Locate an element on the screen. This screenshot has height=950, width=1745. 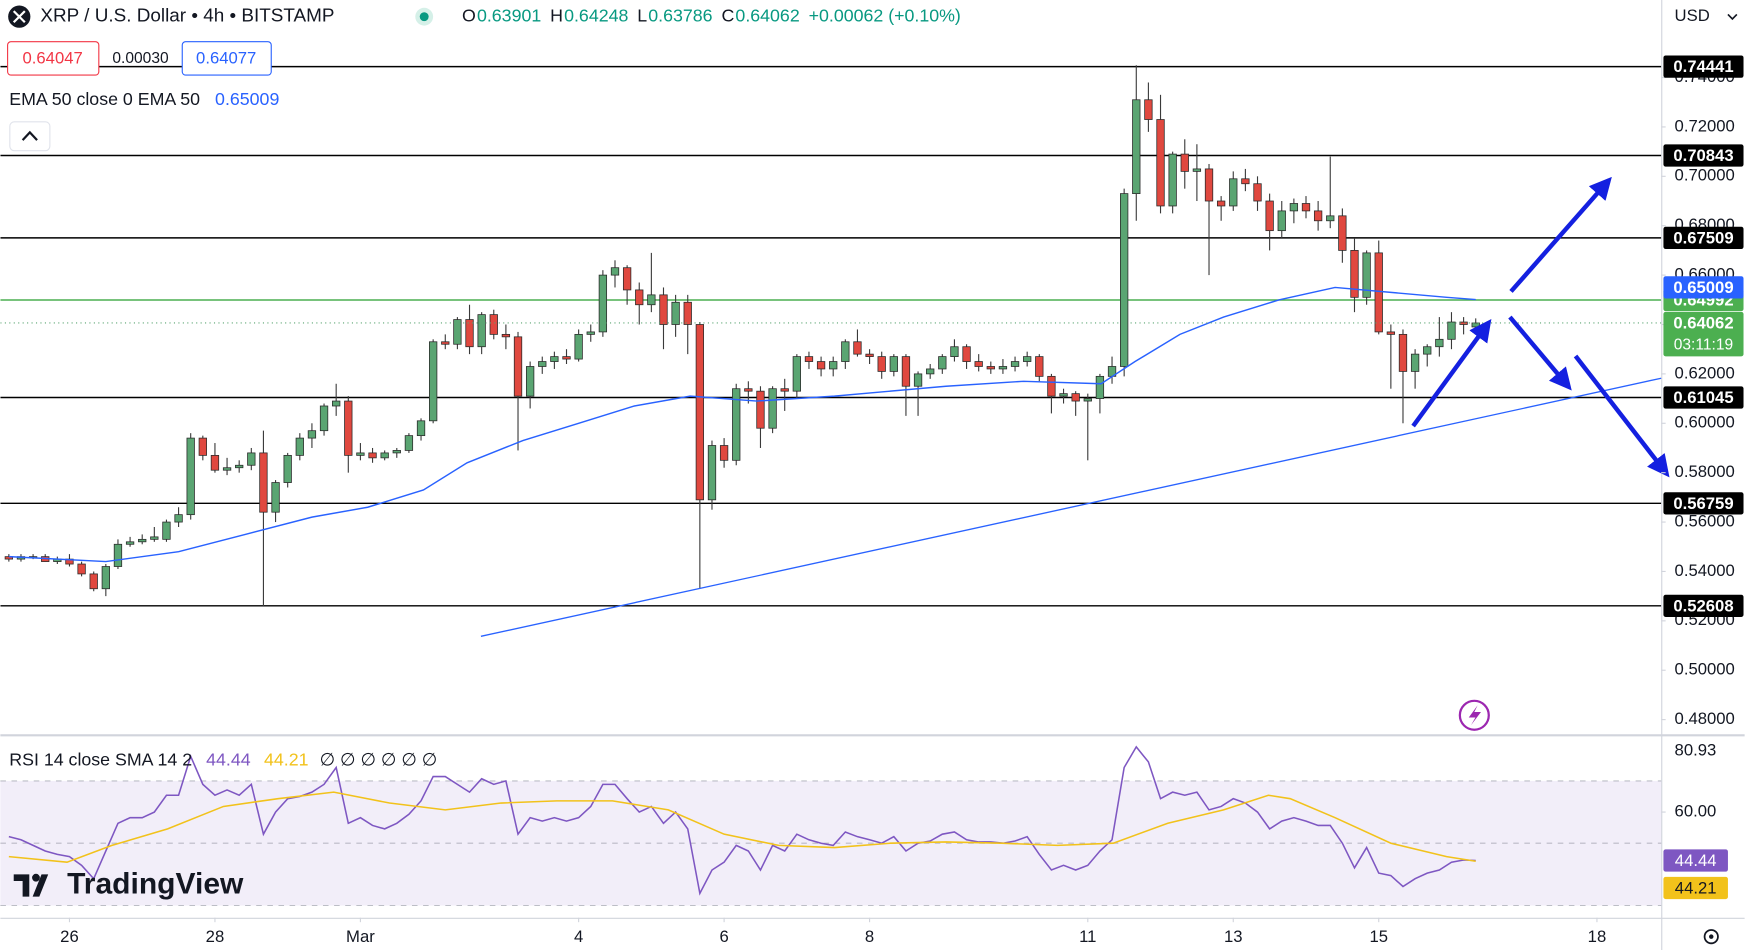
settings-icon is located at coordinates (1711, 937).